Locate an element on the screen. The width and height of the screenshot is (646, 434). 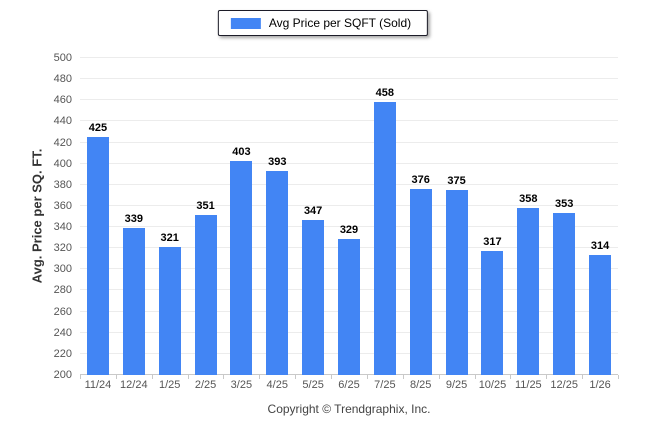
bar-value-label: 358 is located at coordinates (528, 199).